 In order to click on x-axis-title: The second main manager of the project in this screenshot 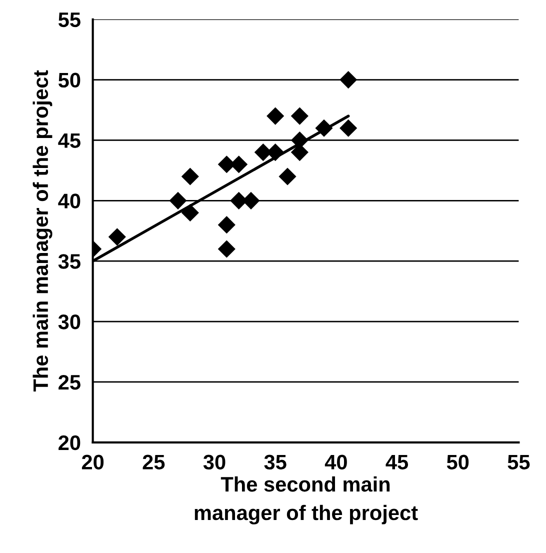, I will do `click(306, 500)`.